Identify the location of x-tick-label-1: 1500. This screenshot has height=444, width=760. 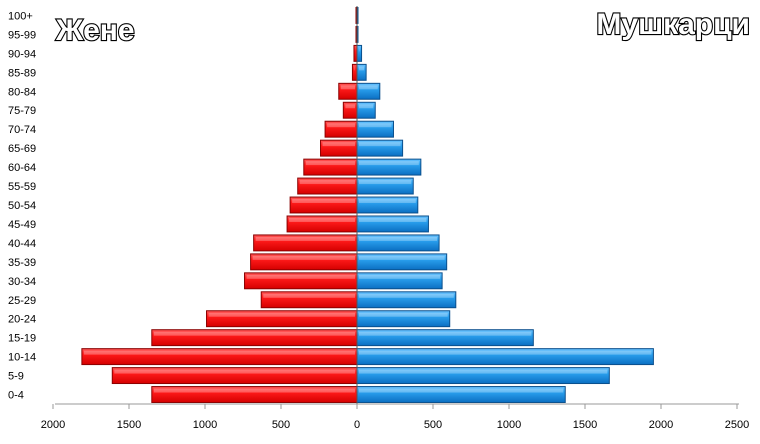
(129, 425).